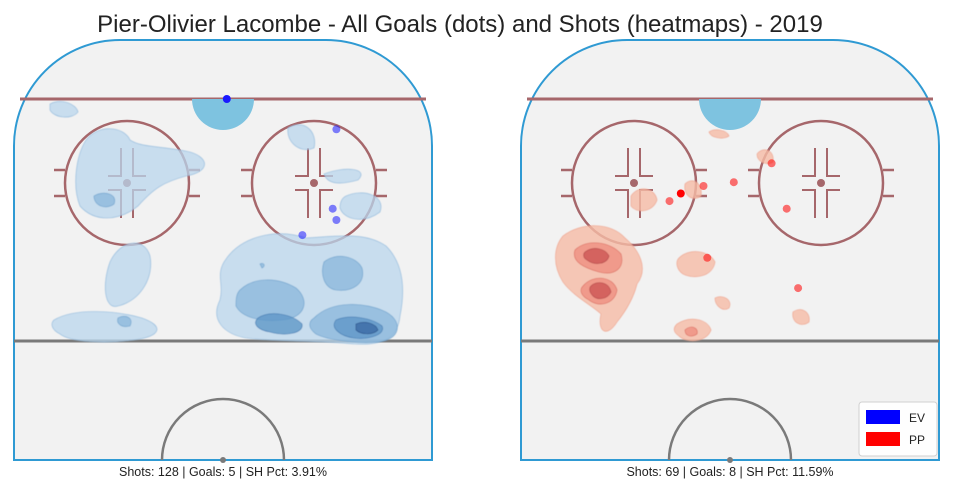  I want to click on legend-swatch-pp, so click(883, 439).